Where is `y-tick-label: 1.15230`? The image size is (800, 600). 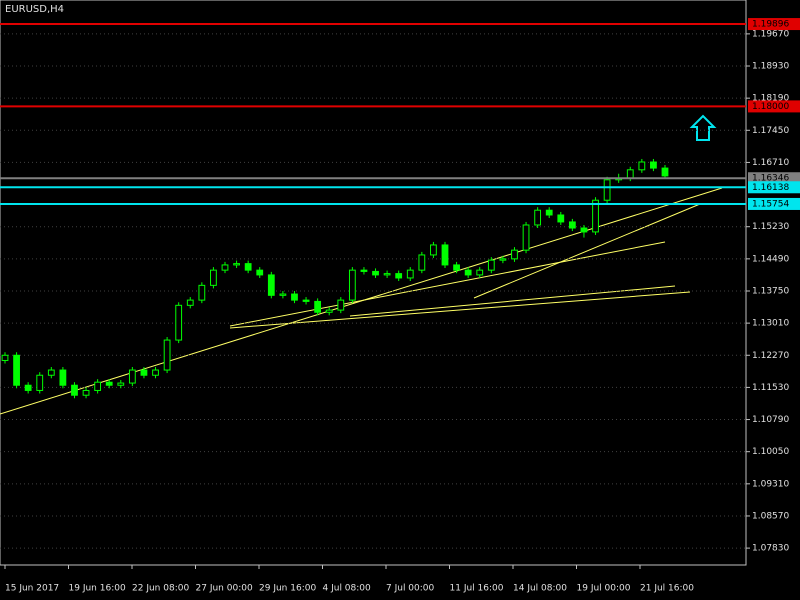
y-tick-label: 1.15230 is located at coordinates (770, 227).